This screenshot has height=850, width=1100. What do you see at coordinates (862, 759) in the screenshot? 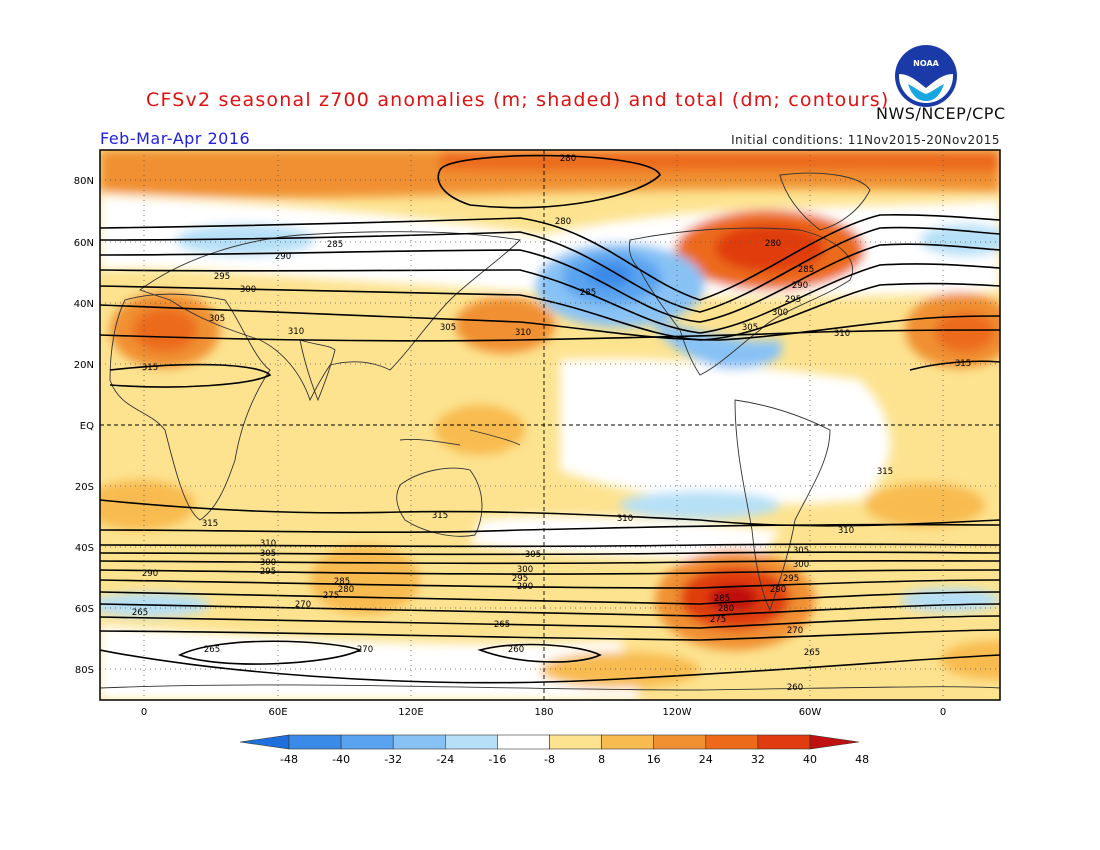
I see `colorbar-tick-label: 48` at bounding box center [862, 759].